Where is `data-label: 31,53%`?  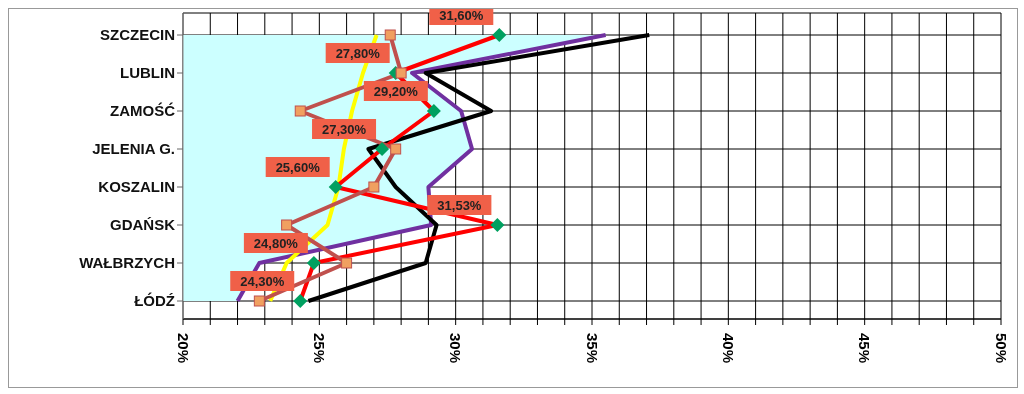 data-label: 31,53% is located at coordinates (459, 205).